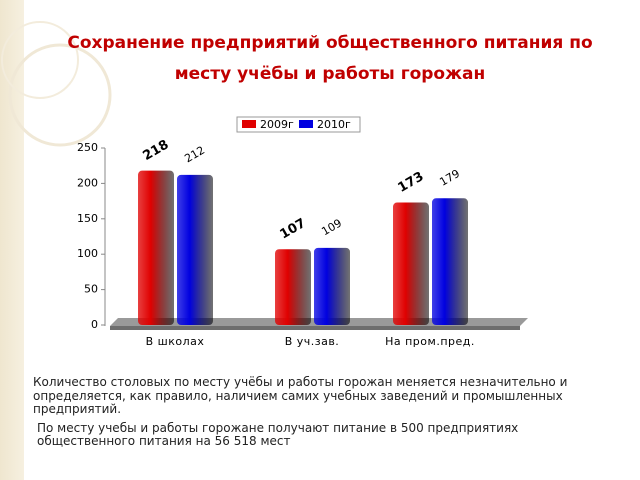 The width and height of the screenshot is (640, 480). What do you see at coordinates (155, 150) in the screenshot?
I see `value-label: 218` at bounding box center [155, 150].